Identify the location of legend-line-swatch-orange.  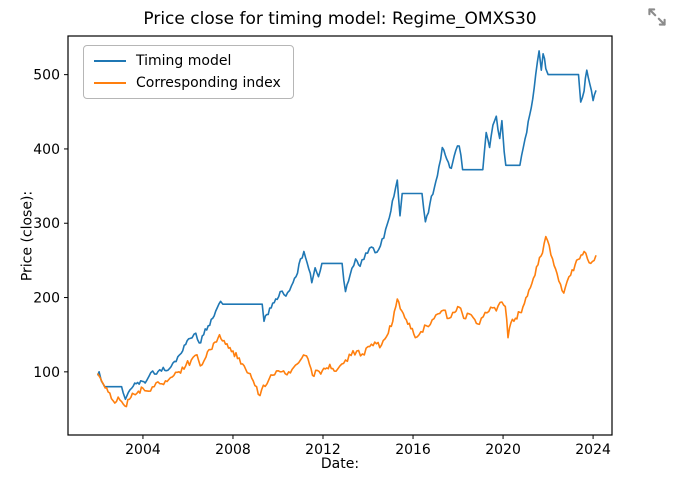
(110, 83).